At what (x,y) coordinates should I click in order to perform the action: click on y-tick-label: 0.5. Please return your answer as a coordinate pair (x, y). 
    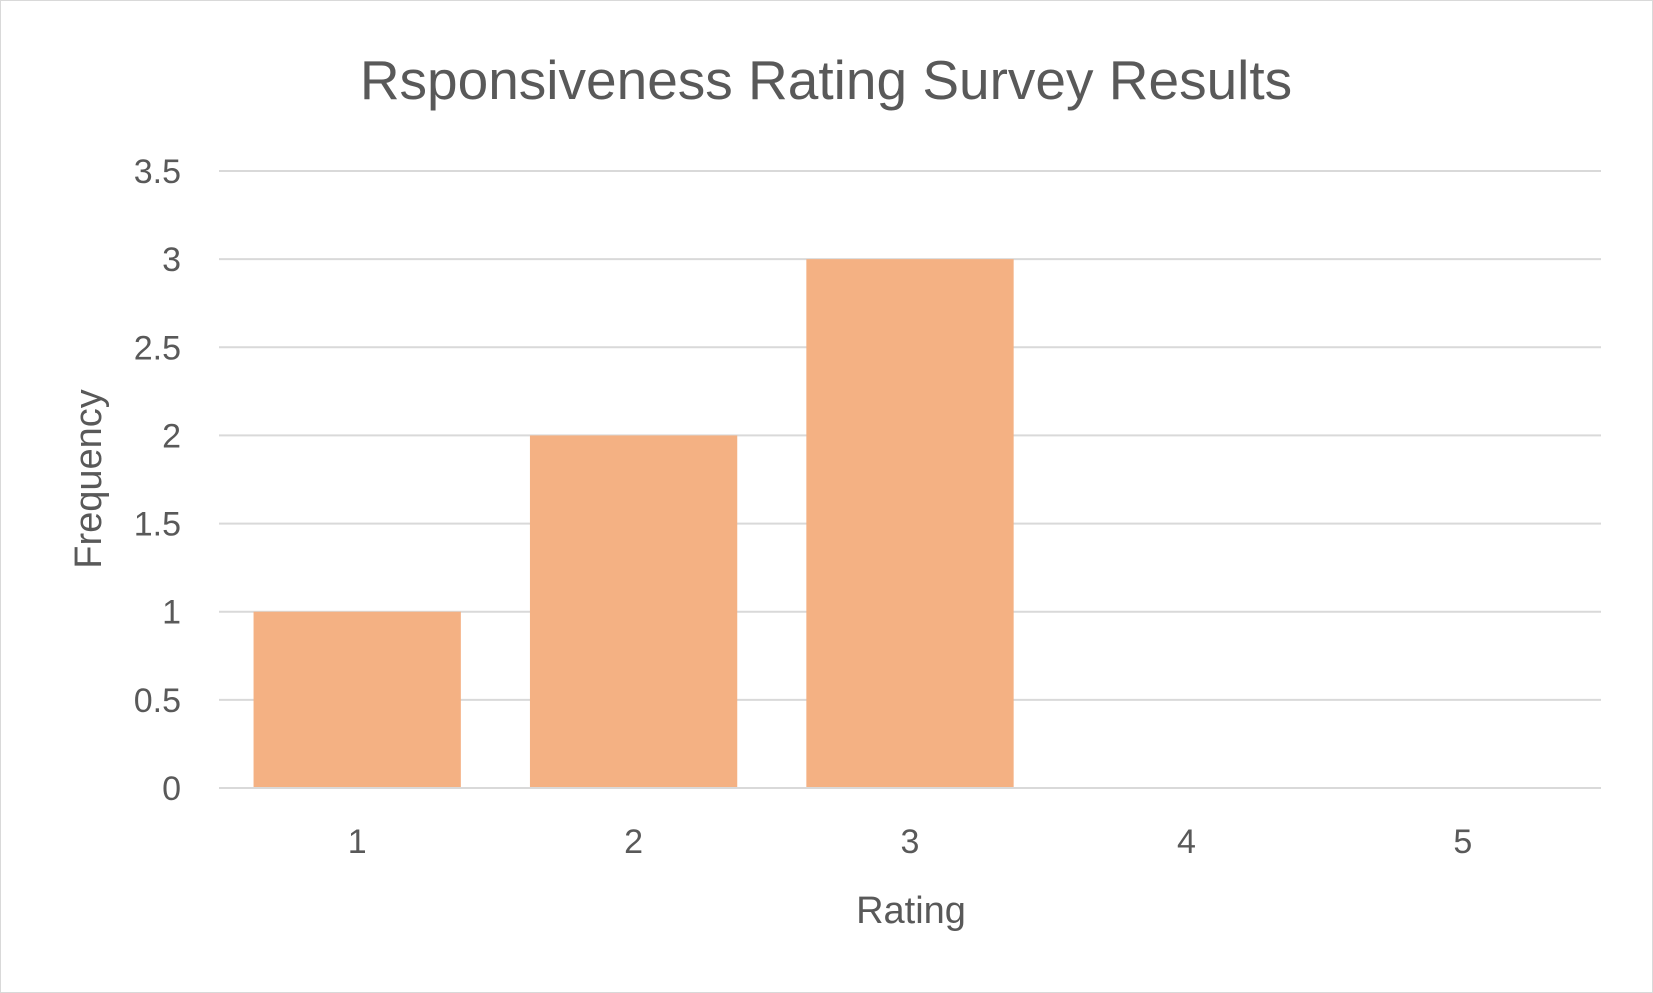
    Looking at the image, I should click on (157, 701).